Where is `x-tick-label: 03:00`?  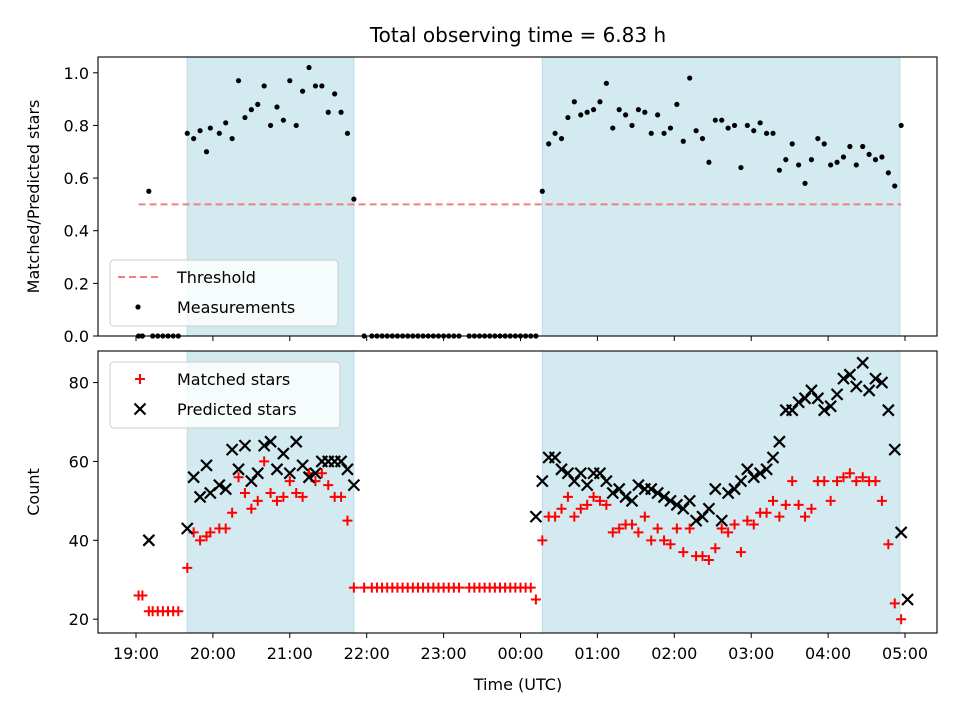 x-tick-label: 03:00 is located at coordinates (751, 653).